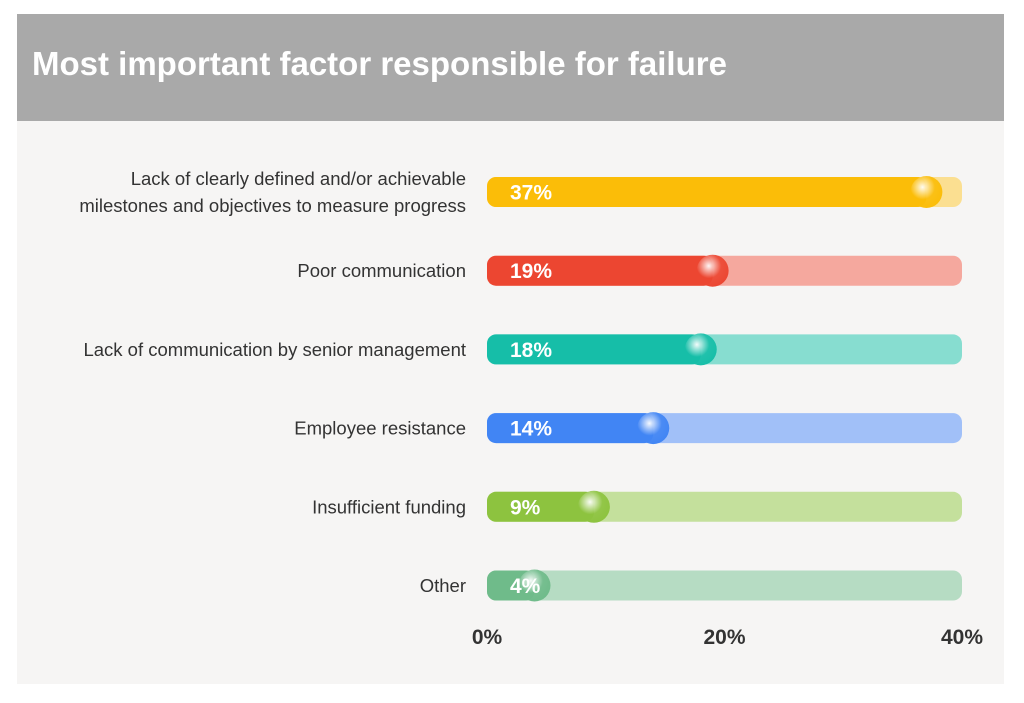 The image size is (1024, 703). I want to click on bar-row: 14% Employee resistance, so click(628, 428).